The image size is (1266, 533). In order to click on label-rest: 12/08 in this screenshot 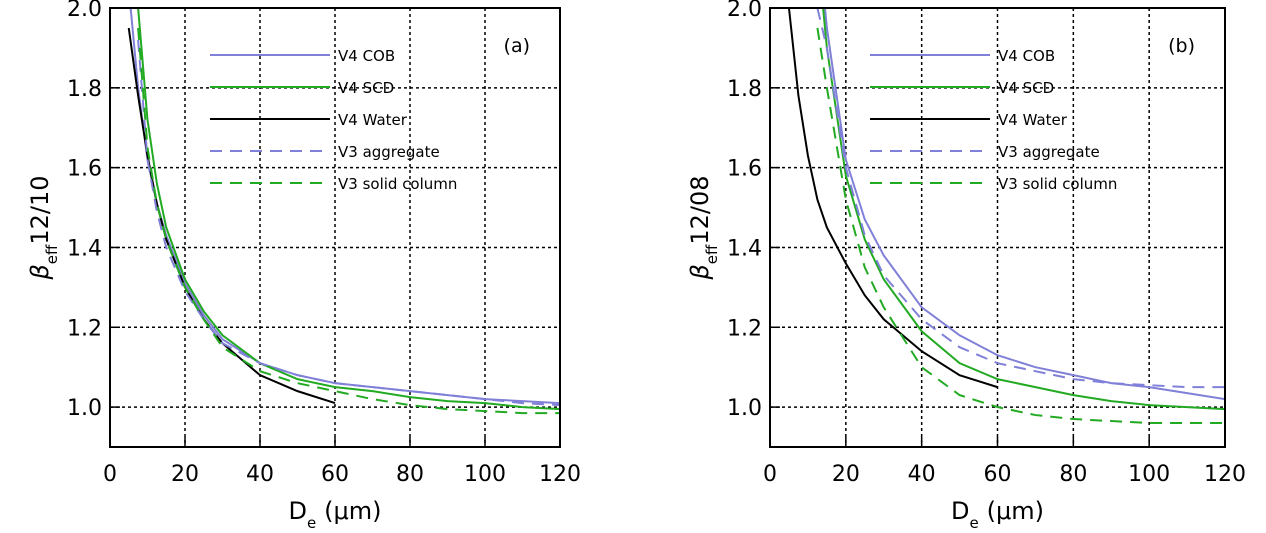, I will do `click(700, 209)`.